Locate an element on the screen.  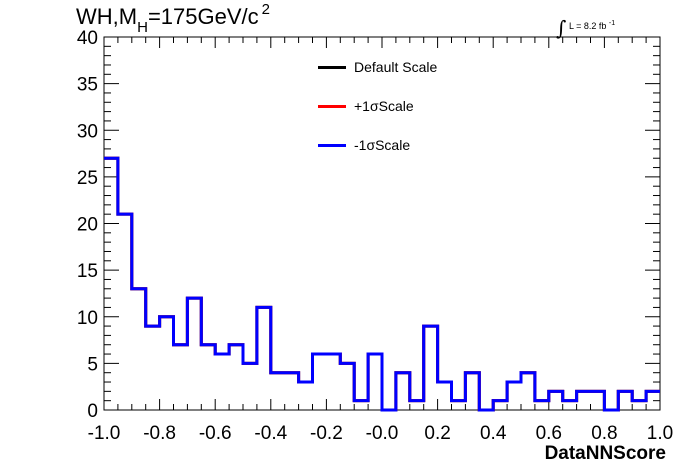
y-tick-label: 30 is located at coordinates (87, 131).